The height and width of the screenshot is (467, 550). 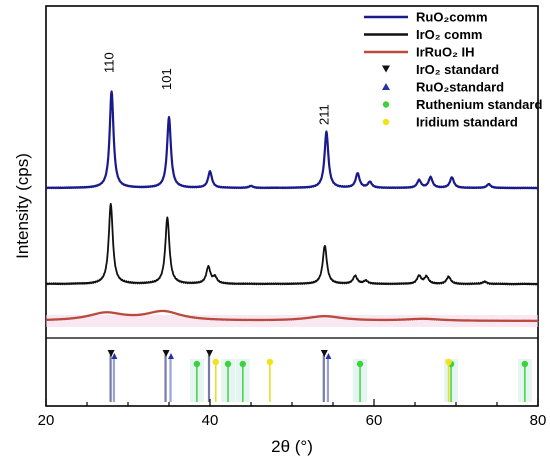 I want to click on peak-label: 211, so click(x=323, y=114).